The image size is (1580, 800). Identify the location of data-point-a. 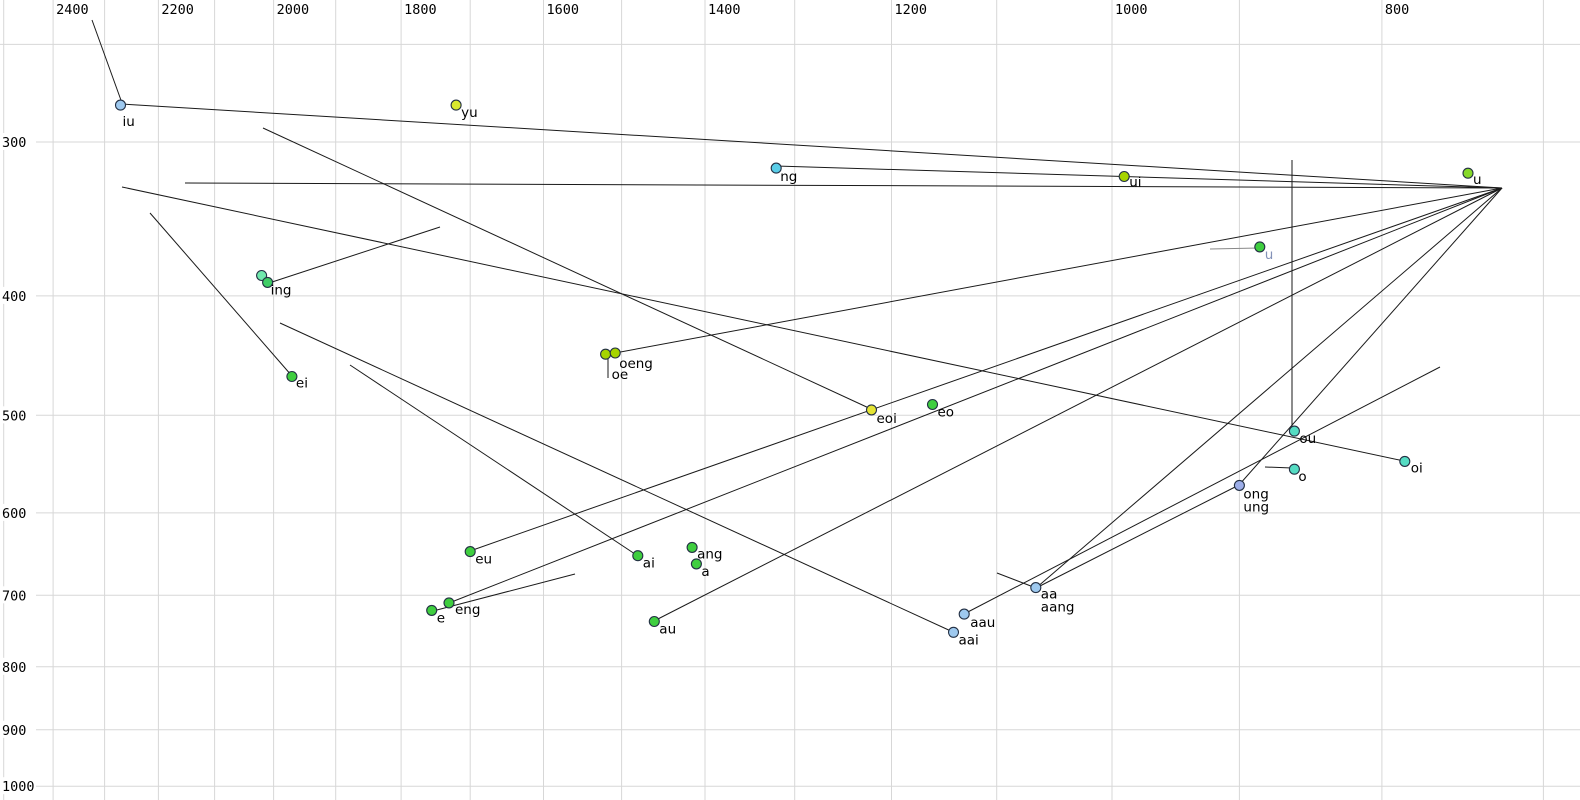
(696, 564).